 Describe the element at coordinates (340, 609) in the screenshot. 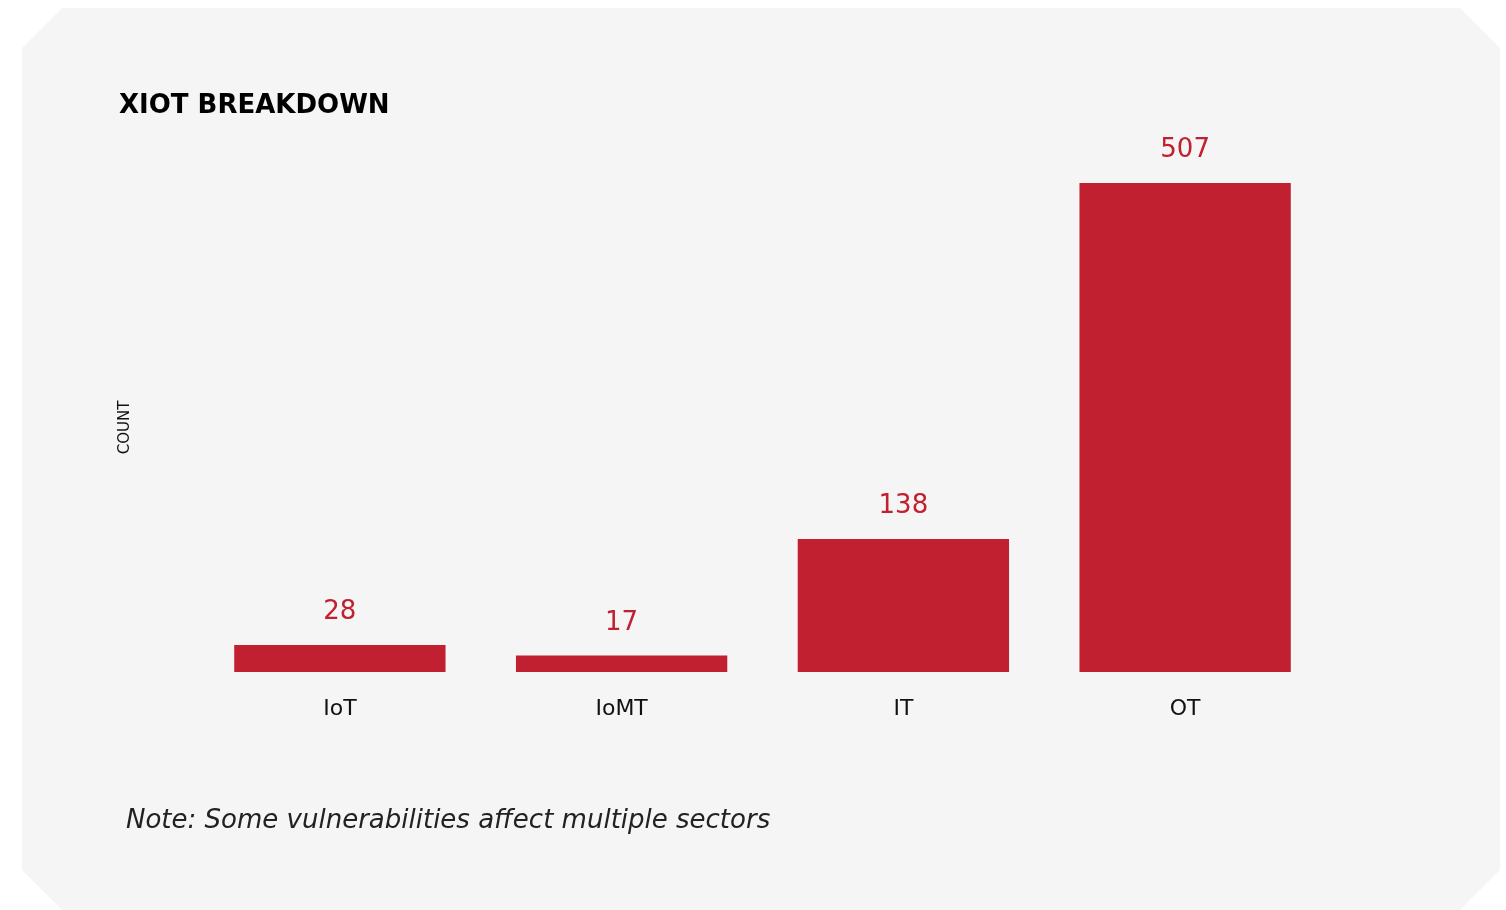

I see `data-label: 28` at that location.